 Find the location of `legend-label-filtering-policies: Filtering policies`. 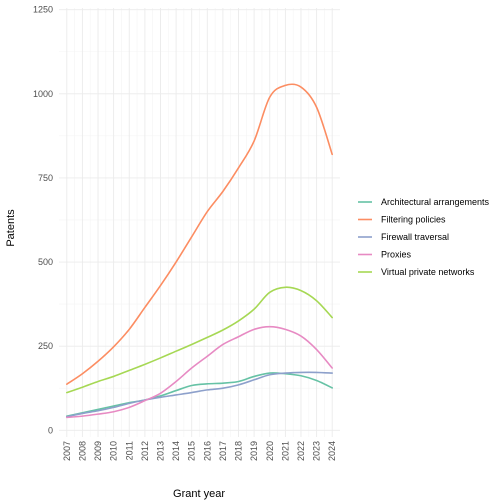

legend-label-filtering-policies: Filtering policies is located at coordinates (413, 220).